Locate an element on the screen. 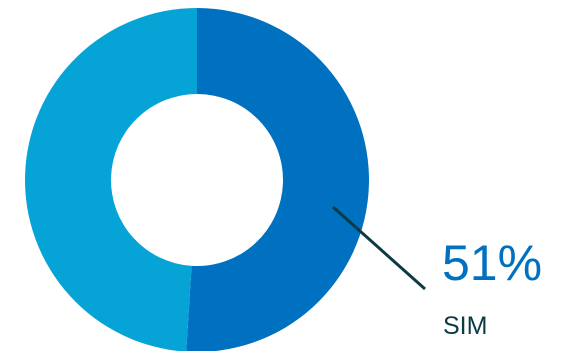  callout-label: SIM is located at coordinates (465, 326).